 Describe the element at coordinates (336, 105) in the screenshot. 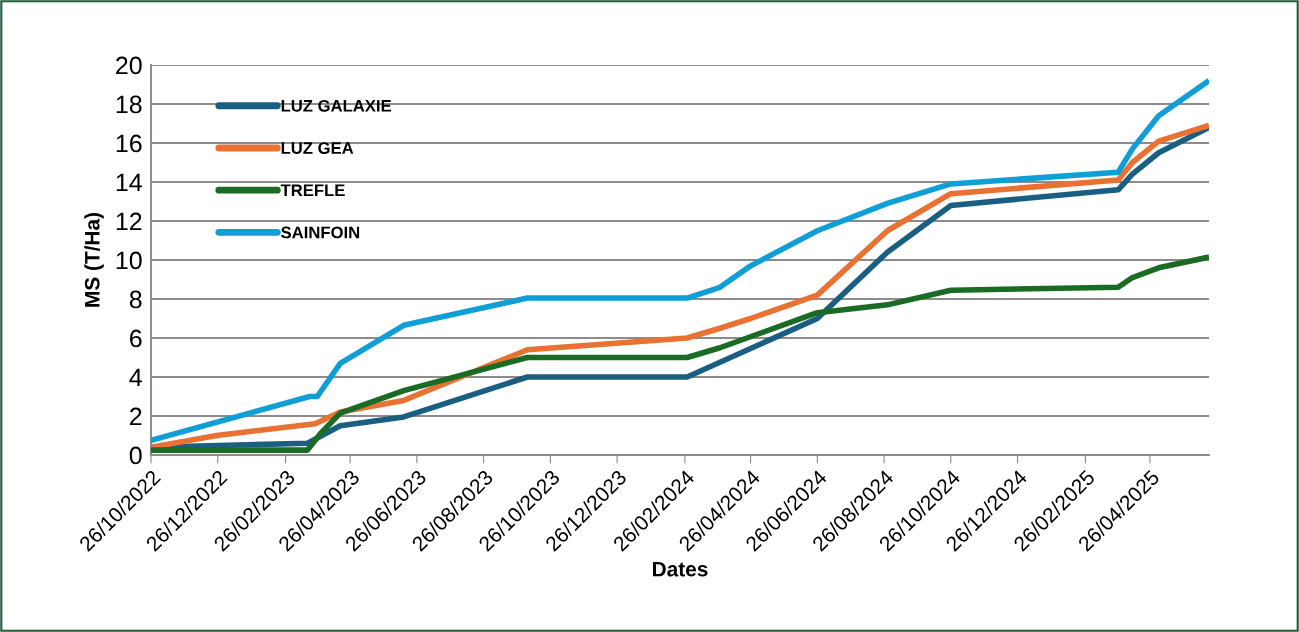

I see `legend-label: LUZ GALAXIE` at that location.